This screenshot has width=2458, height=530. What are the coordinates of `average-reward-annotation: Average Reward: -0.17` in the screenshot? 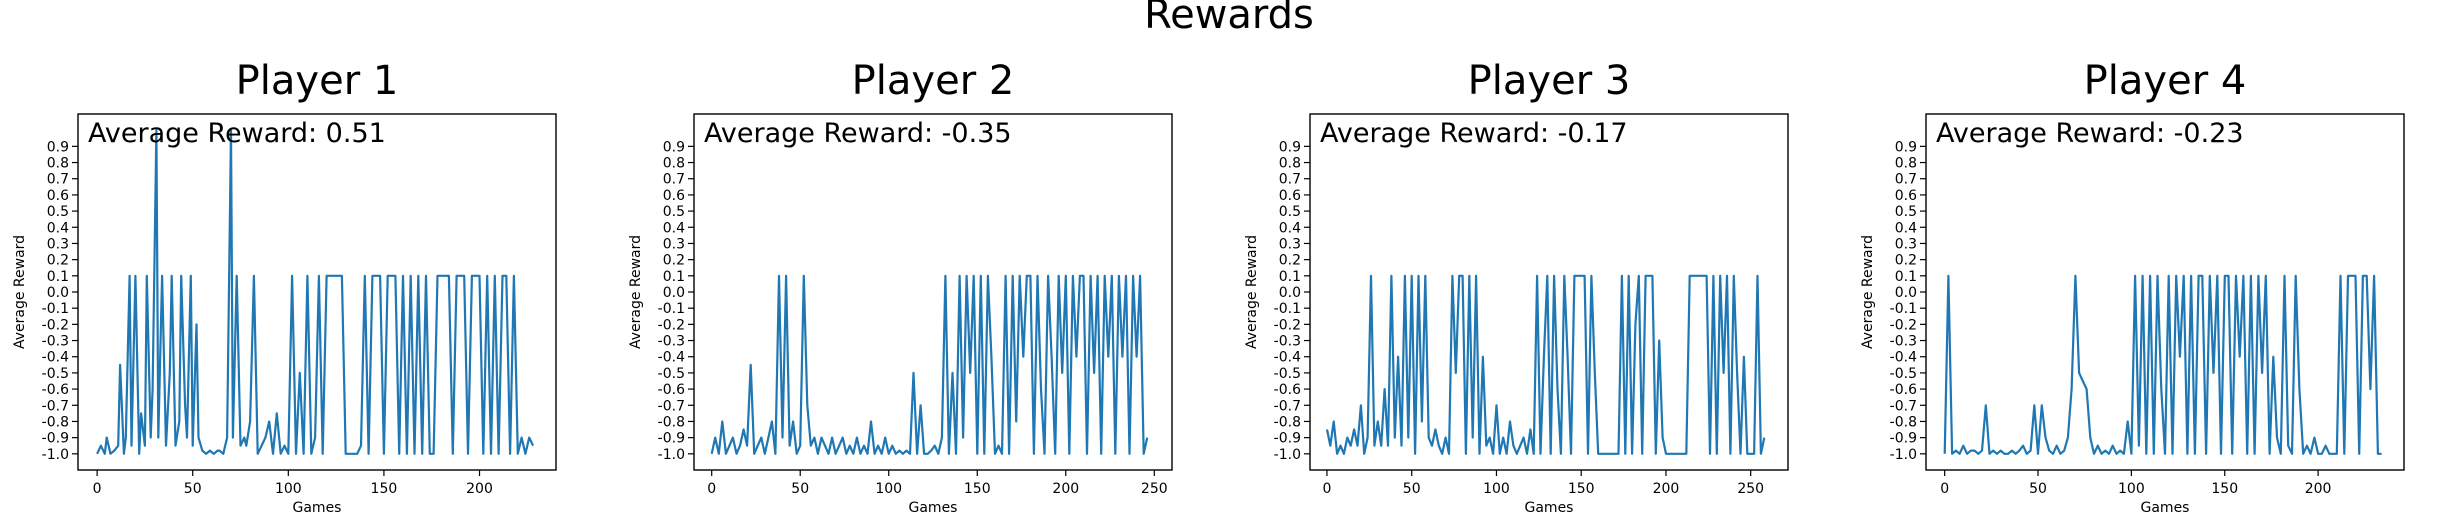 It's located at (1474, 133).